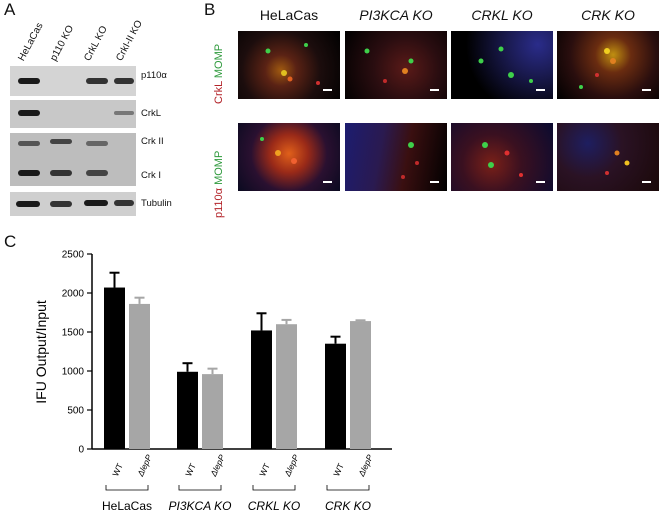 The height and width of the screenshot is (515, 660). Describe the element at coordinates (154, 75) in the screenshot. I see `blot-label-p110a: p110α` at that location.